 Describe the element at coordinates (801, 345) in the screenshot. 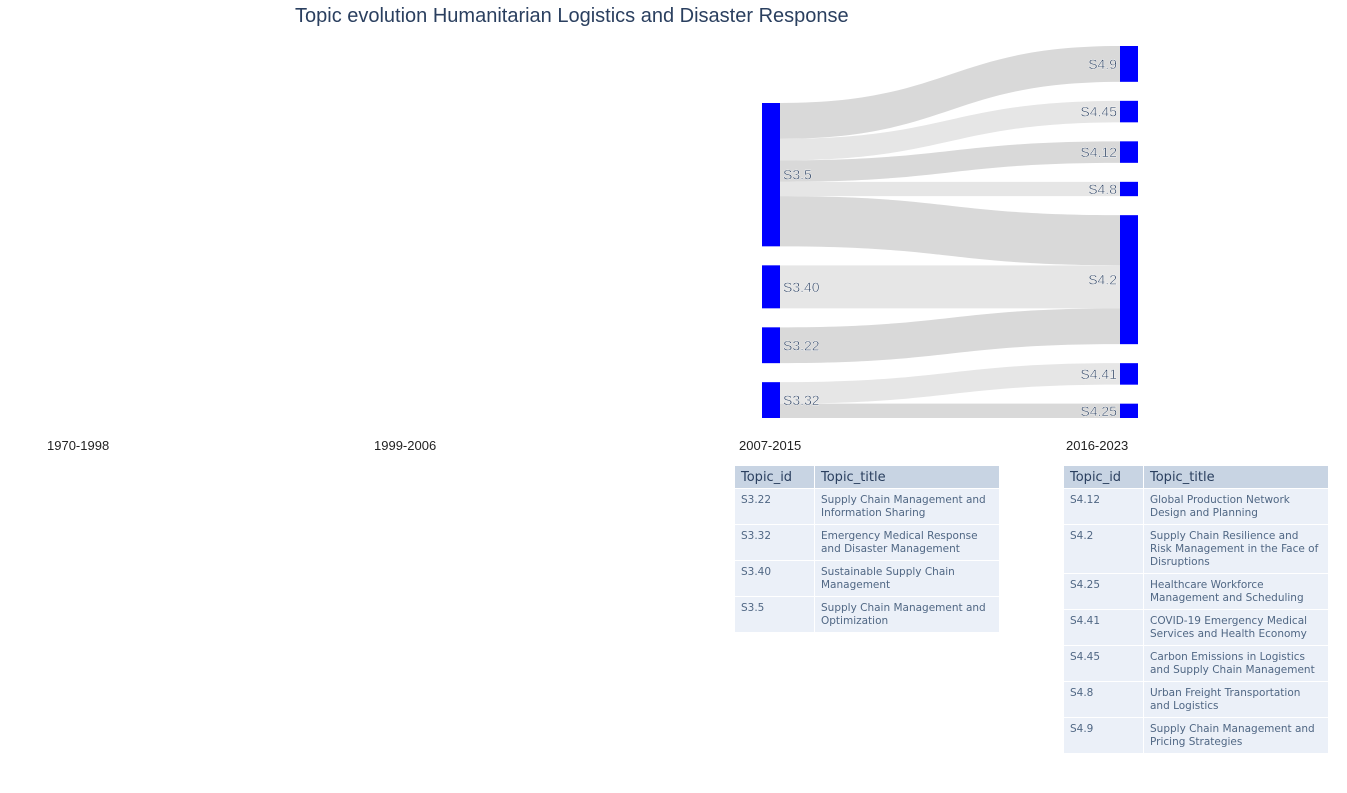

I see `sankey-node-label-S3.22: S3.22` at that location.